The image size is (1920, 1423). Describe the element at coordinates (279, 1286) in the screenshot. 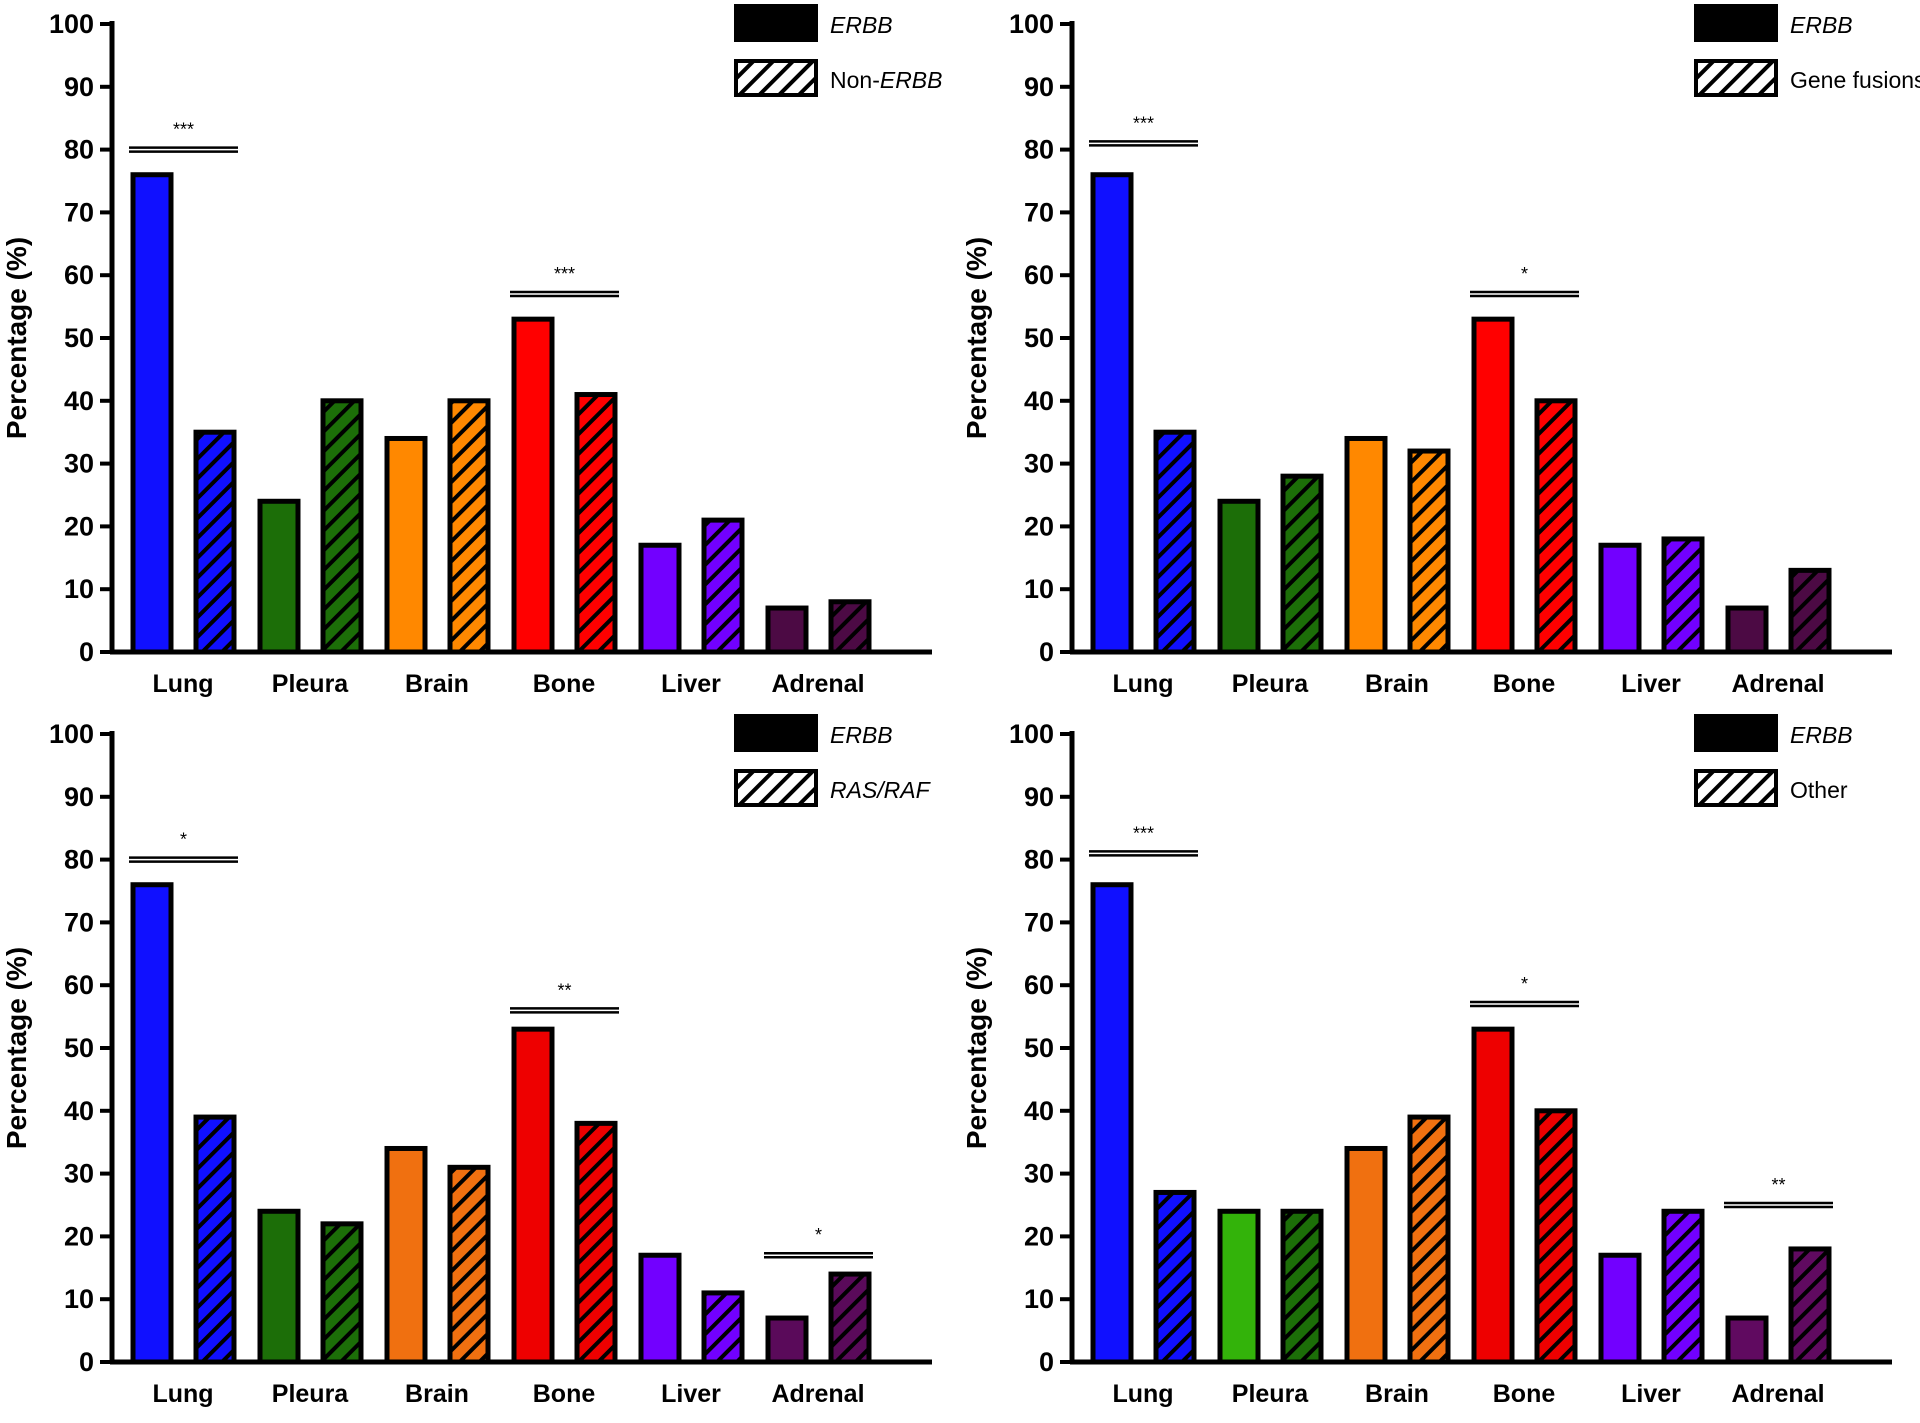

I see `bar-pleura-series1` at that location.